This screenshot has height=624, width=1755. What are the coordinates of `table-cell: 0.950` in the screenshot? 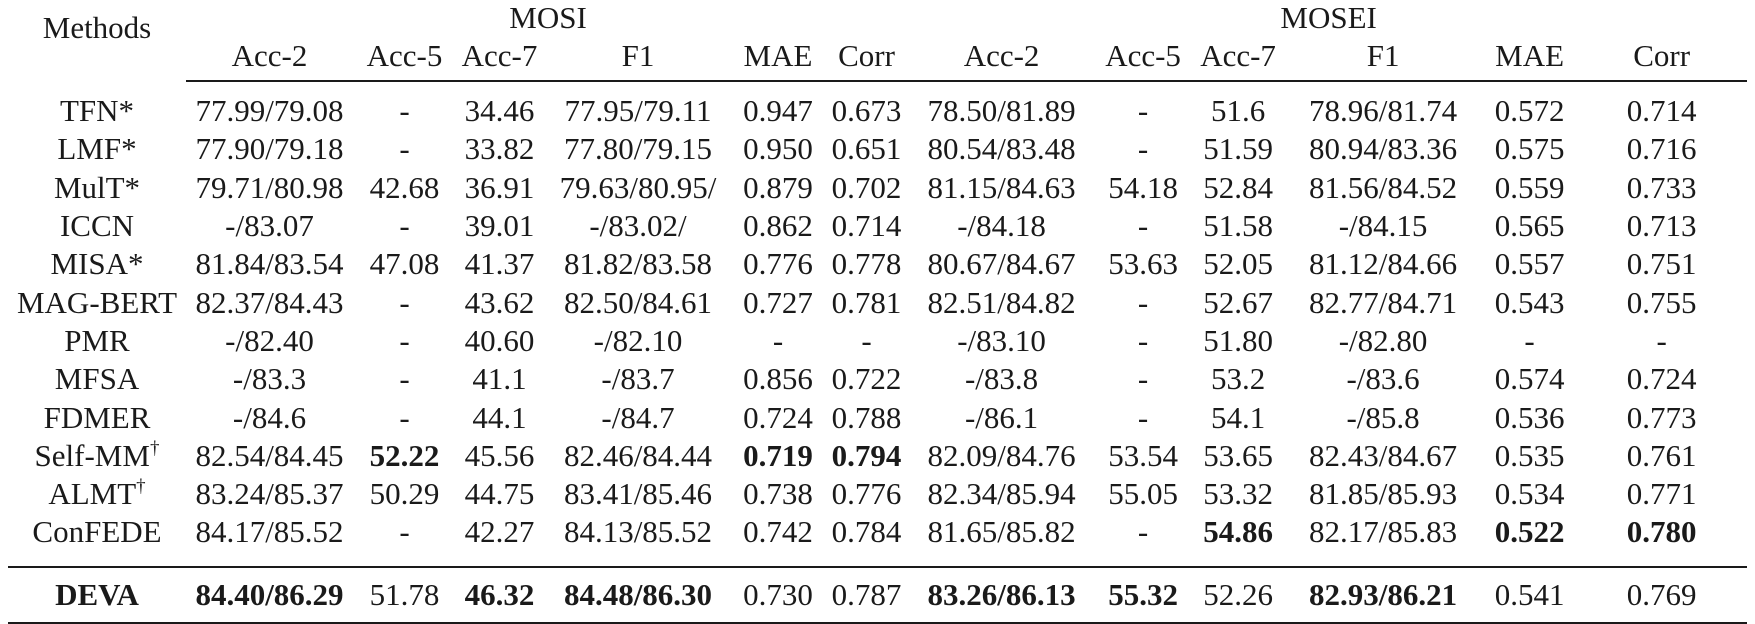 It's located at (778, 149).